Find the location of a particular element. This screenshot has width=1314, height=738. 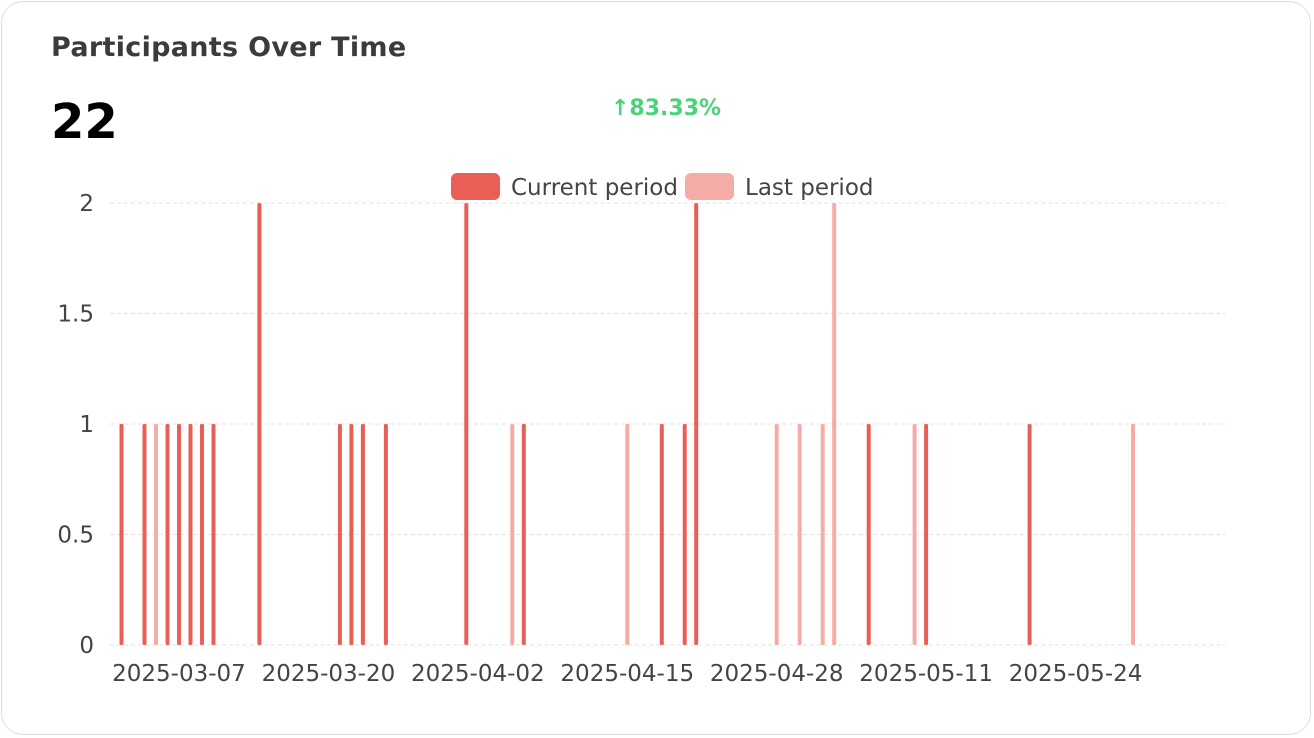

x-tick-label: 2025-04-15 is located at coordinates (627, 674).